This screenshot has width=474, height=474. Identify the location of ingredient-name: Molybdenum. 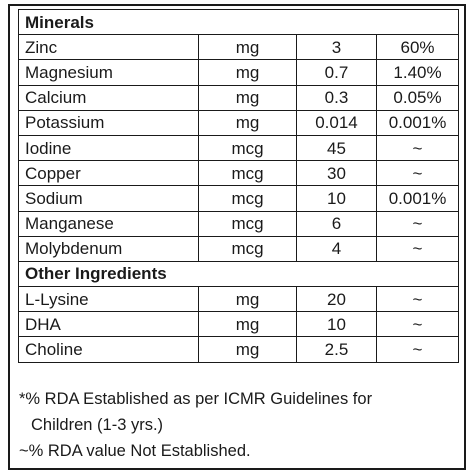
(108, 248).